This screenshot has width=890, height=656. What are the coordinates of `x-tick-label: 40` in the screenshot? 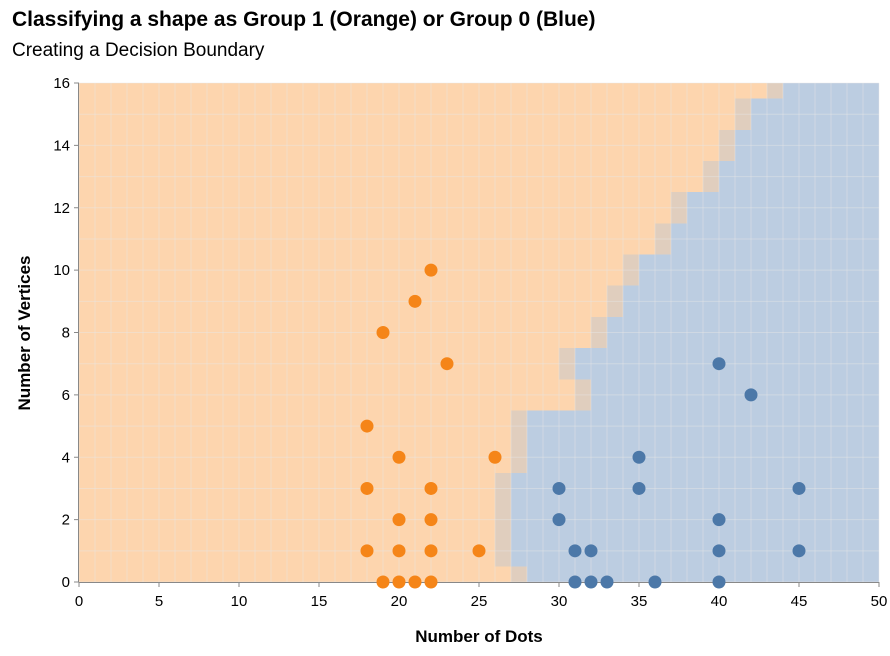 It's located at (719, 601).